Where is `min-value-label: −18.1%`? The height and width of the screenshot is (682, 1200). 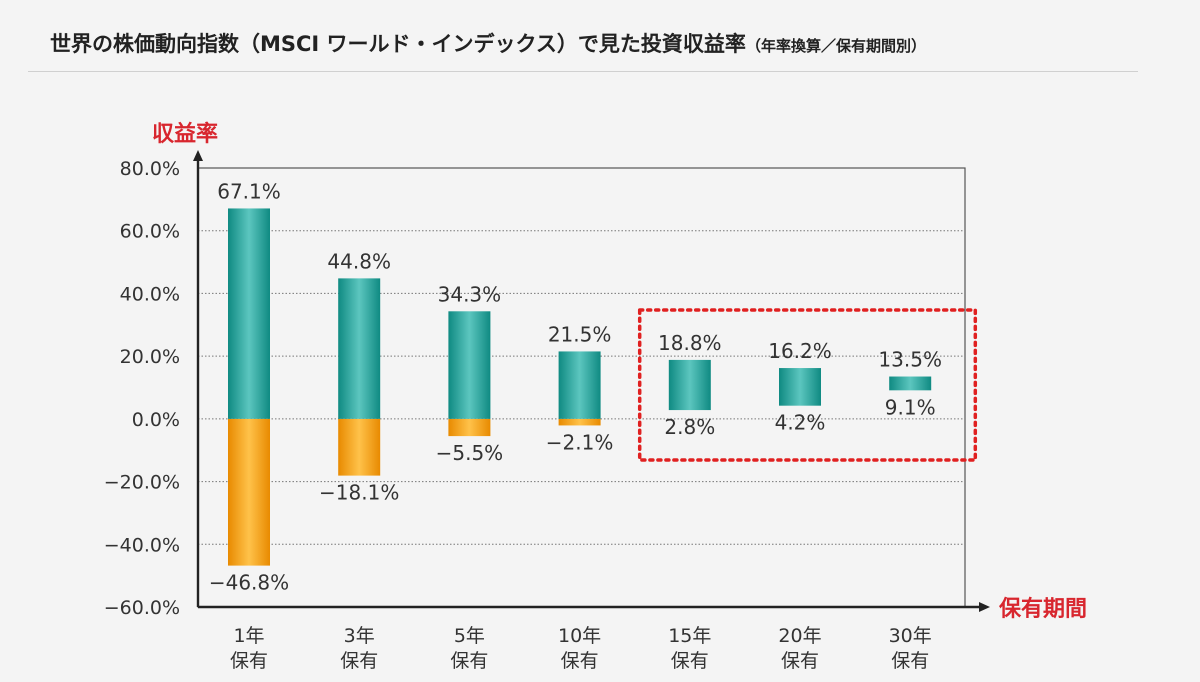
min-value-label: −18.1% is located at coordinates (359, 493).